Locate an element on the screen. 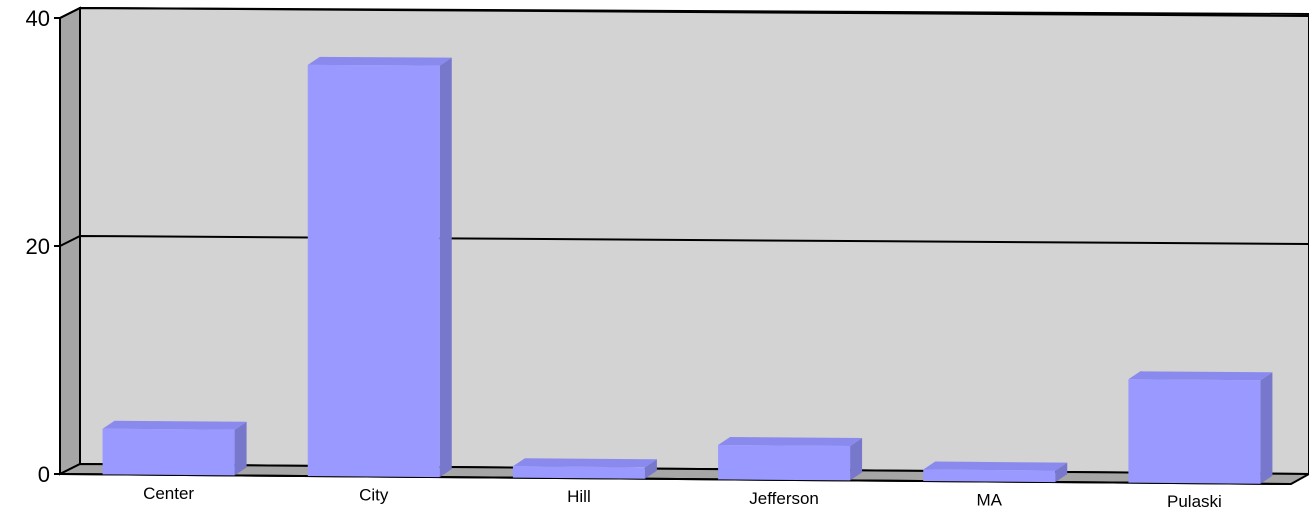 The image size is (1309, 512). bar-jefferson is located at coordinates (790, 458).